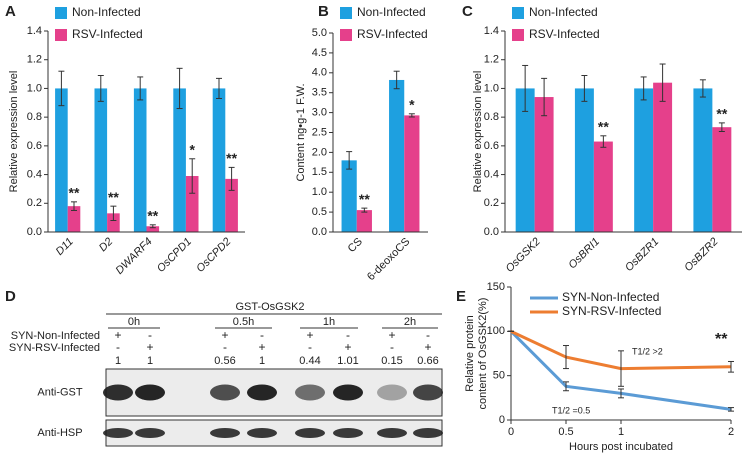  Describe the element at coordinates (34, 60) in the screenshot. I see `y-tick-label: 1.2` at that location.